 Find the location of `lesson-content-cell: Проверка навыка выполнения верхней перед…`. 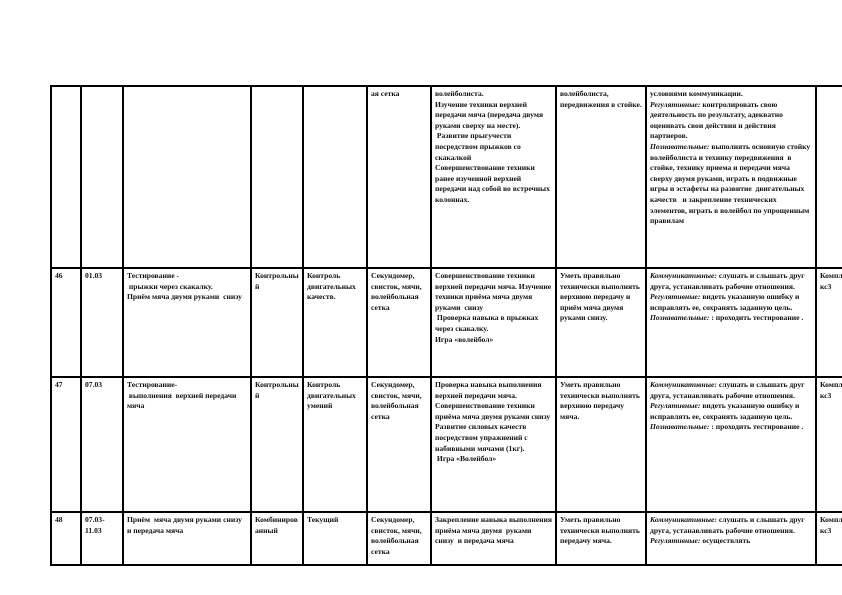

lesson-content-cell: Проверка навыка выполнения верхней перед… is located at coordinates (493, 444).